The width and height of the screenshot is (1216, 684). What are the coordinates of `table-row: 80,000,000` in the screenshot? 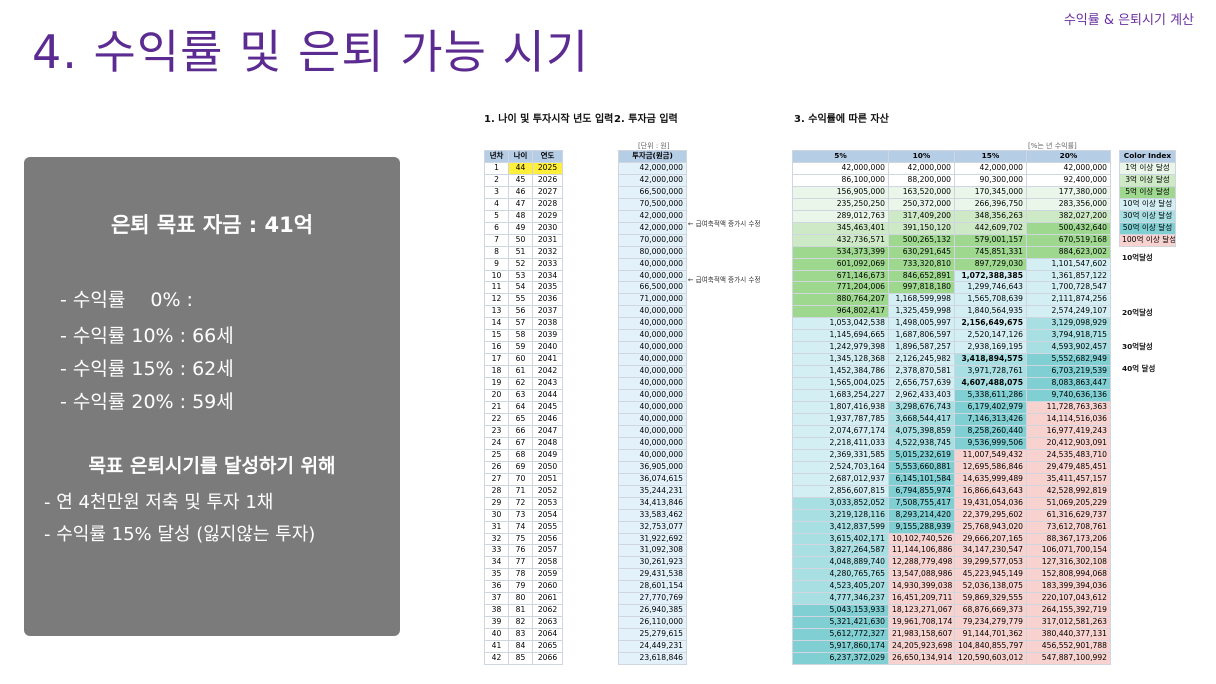 It's located at (652, 252).